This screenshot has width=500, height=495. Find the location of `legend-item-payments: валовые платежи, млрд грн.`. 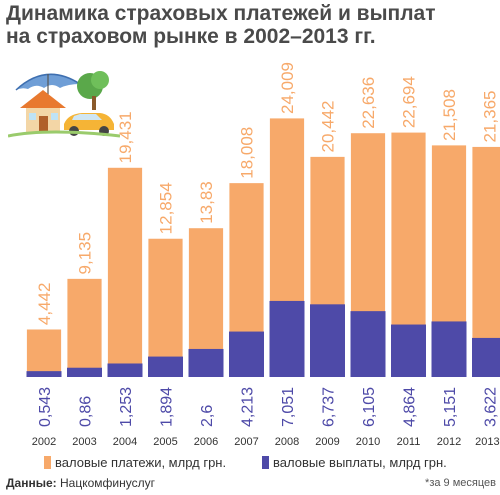

legend-item-payments: валовые платежи, млрд грн. is located at coordinates (135, 462).